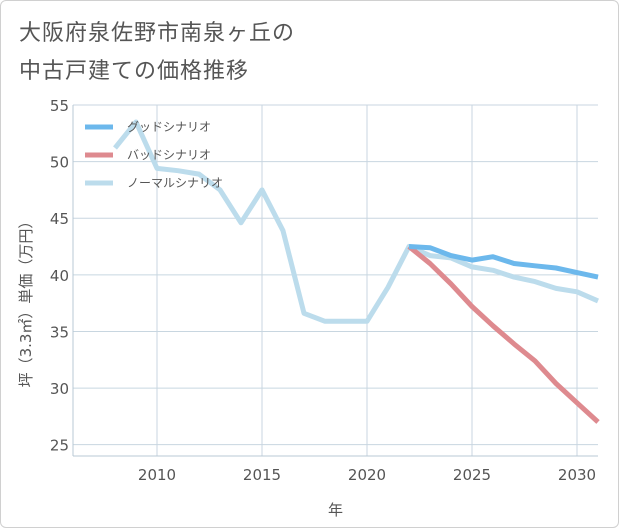  I want to click on y-tick-label-40: 40, so click(59, 276).